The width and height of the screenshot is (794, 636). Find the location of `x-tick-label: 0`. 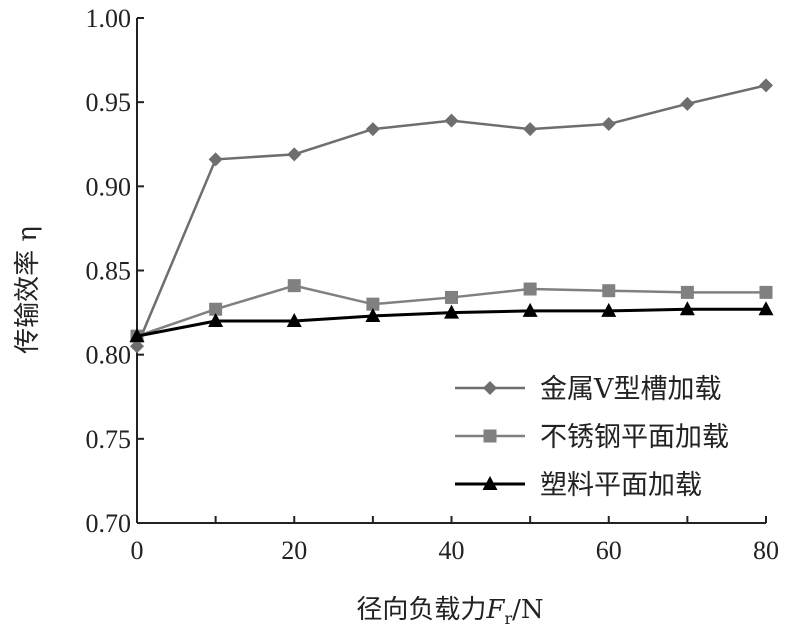

x-tick-label: 0 is located at coordinates (137, 550).